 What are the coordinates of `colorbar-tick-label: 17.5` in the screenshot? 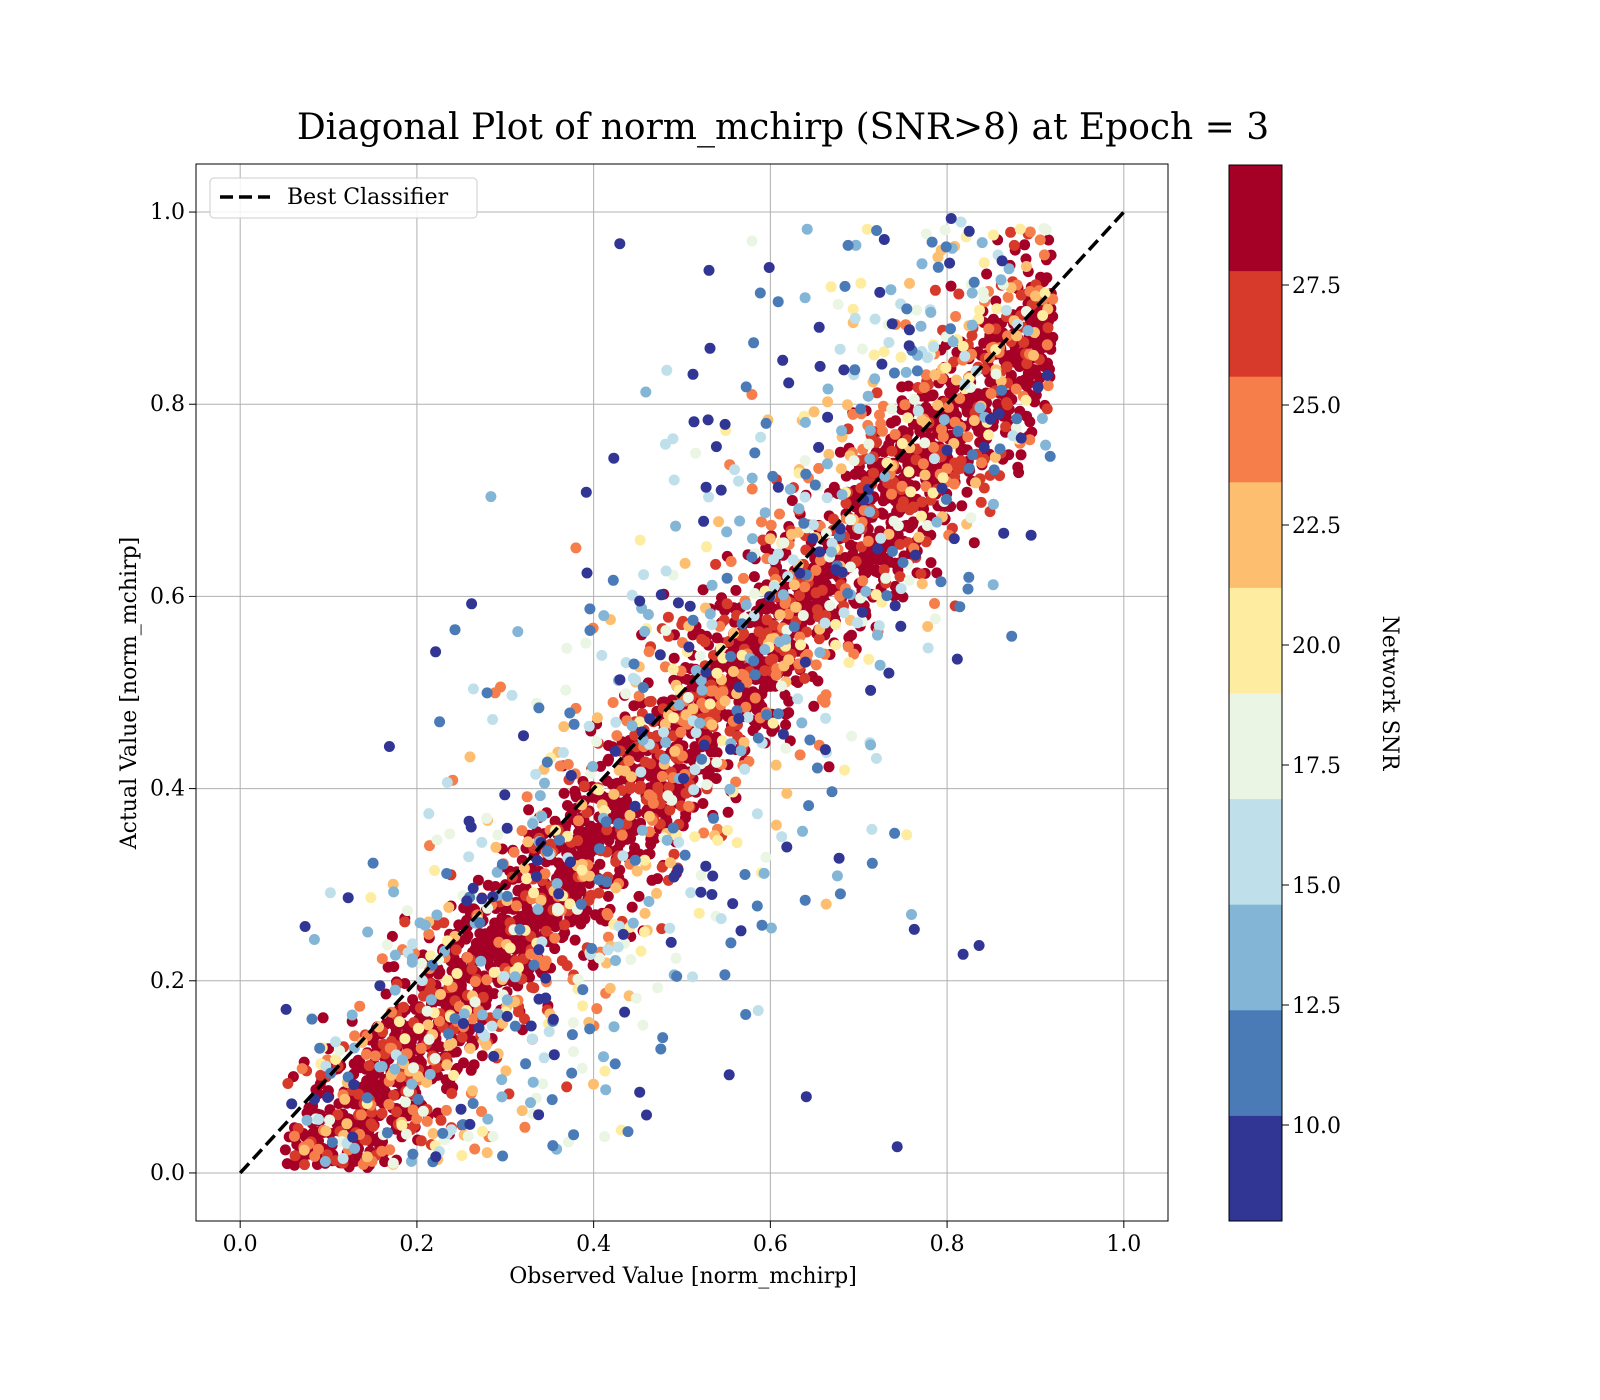 It's located at (1316, 766).